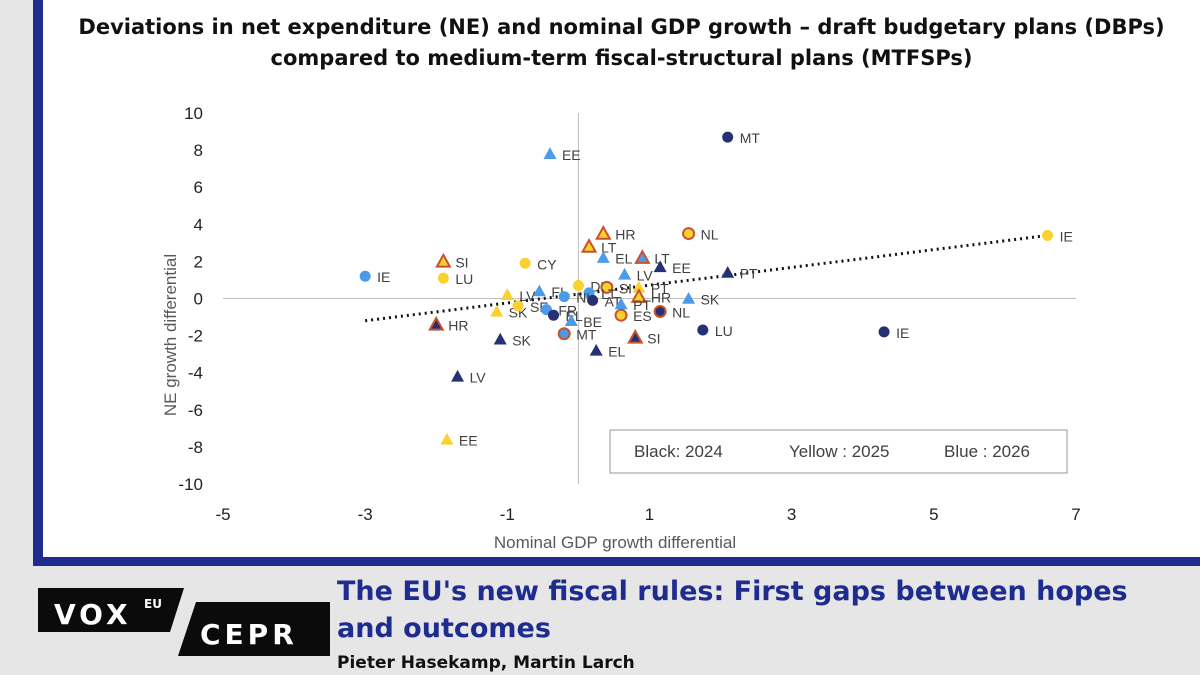 The width and height of the screenshot is (1200, 675). I want to click on y-tick-label: 0, so click(198, 299).